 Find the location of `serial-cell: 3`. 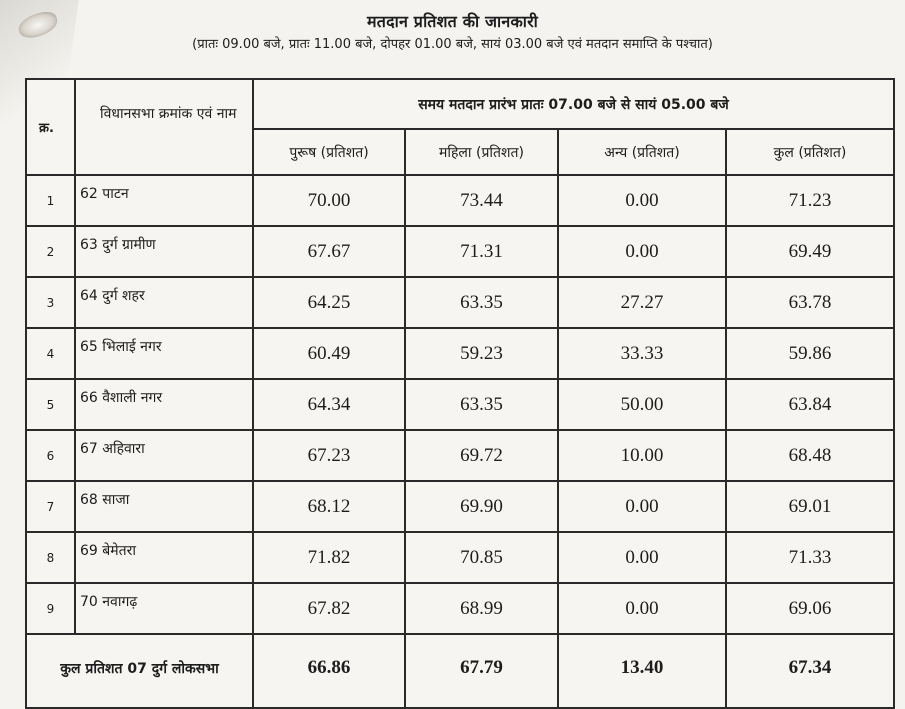

serial-cell: 3 is located at coordinates (50, 302).